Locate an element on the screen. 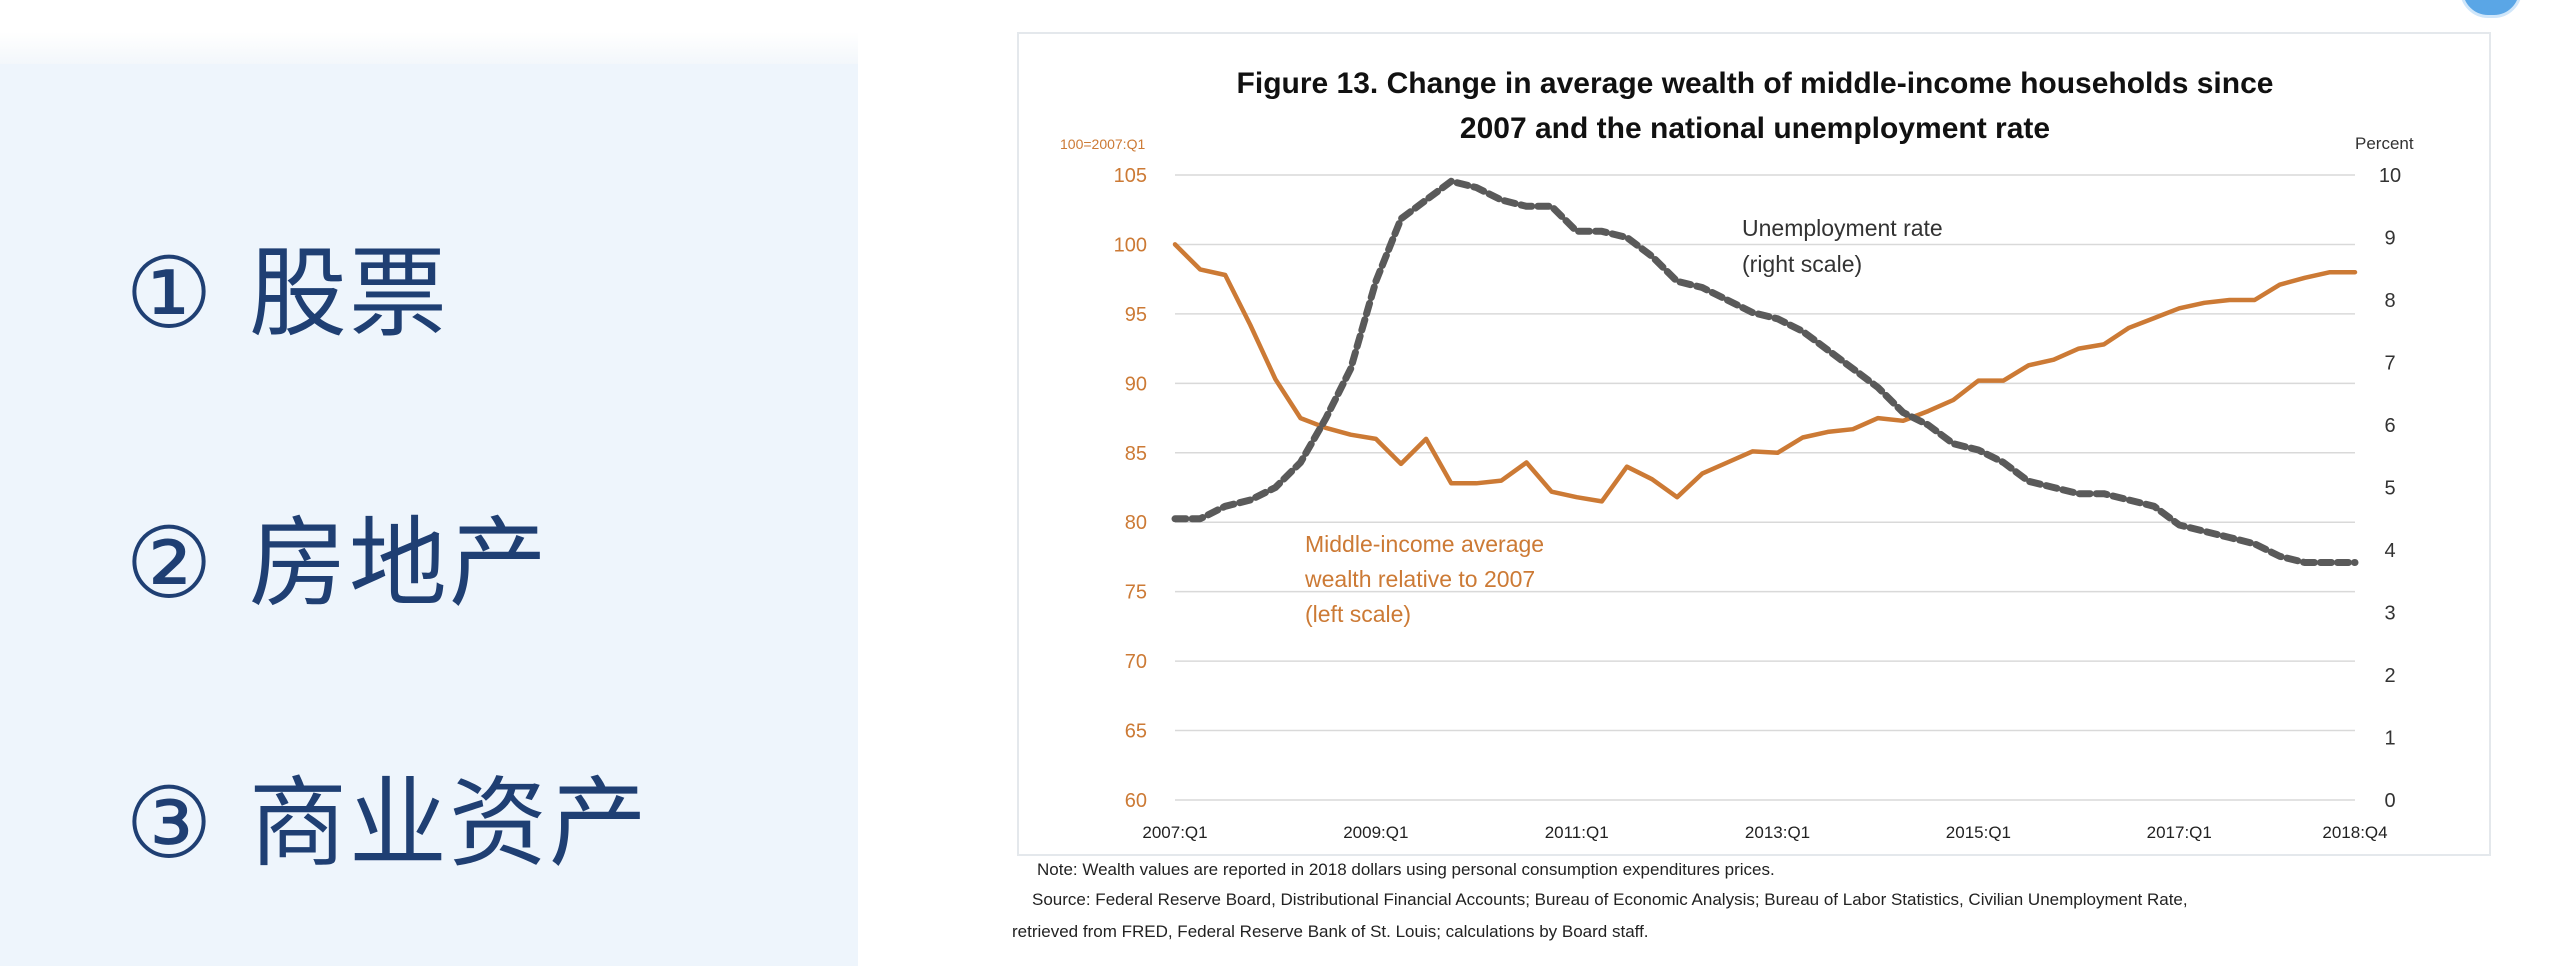 The height and width of the screenshot is (966, 2551). right-tick-label: 10 is located at coordinates (2390, 176).